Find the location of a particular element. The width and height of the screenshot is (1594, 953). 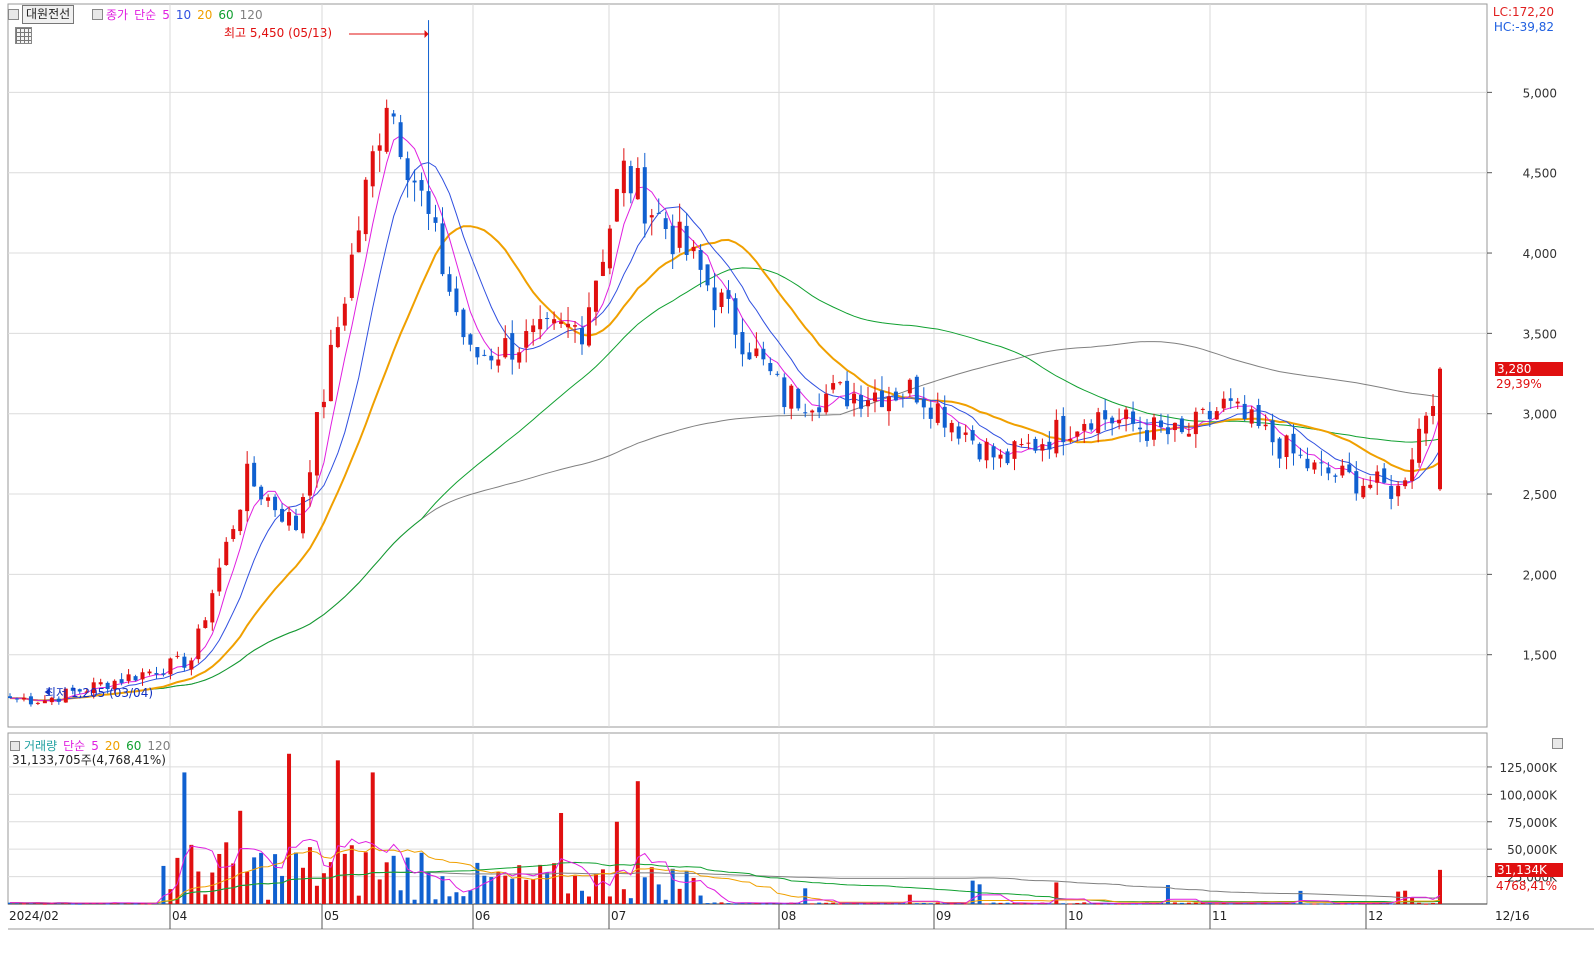

high-annotation: 최고 5,450 (05/13) is located at coordinates (278, 33).